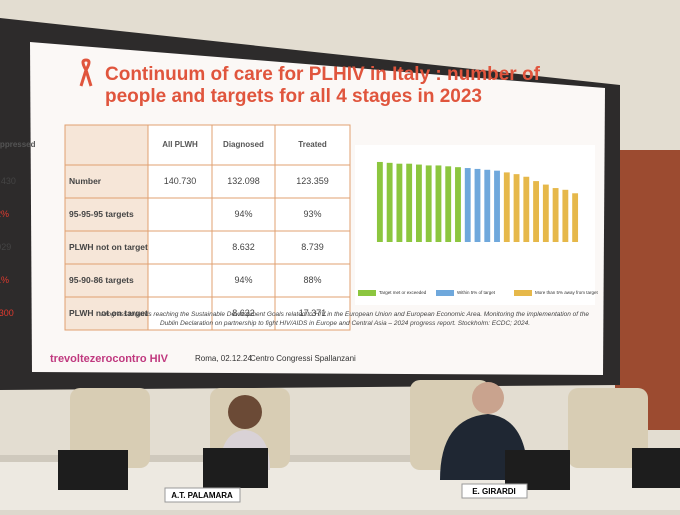 The image size is (680, 515). I want to click on table-value: 93%, so click(312, 214).